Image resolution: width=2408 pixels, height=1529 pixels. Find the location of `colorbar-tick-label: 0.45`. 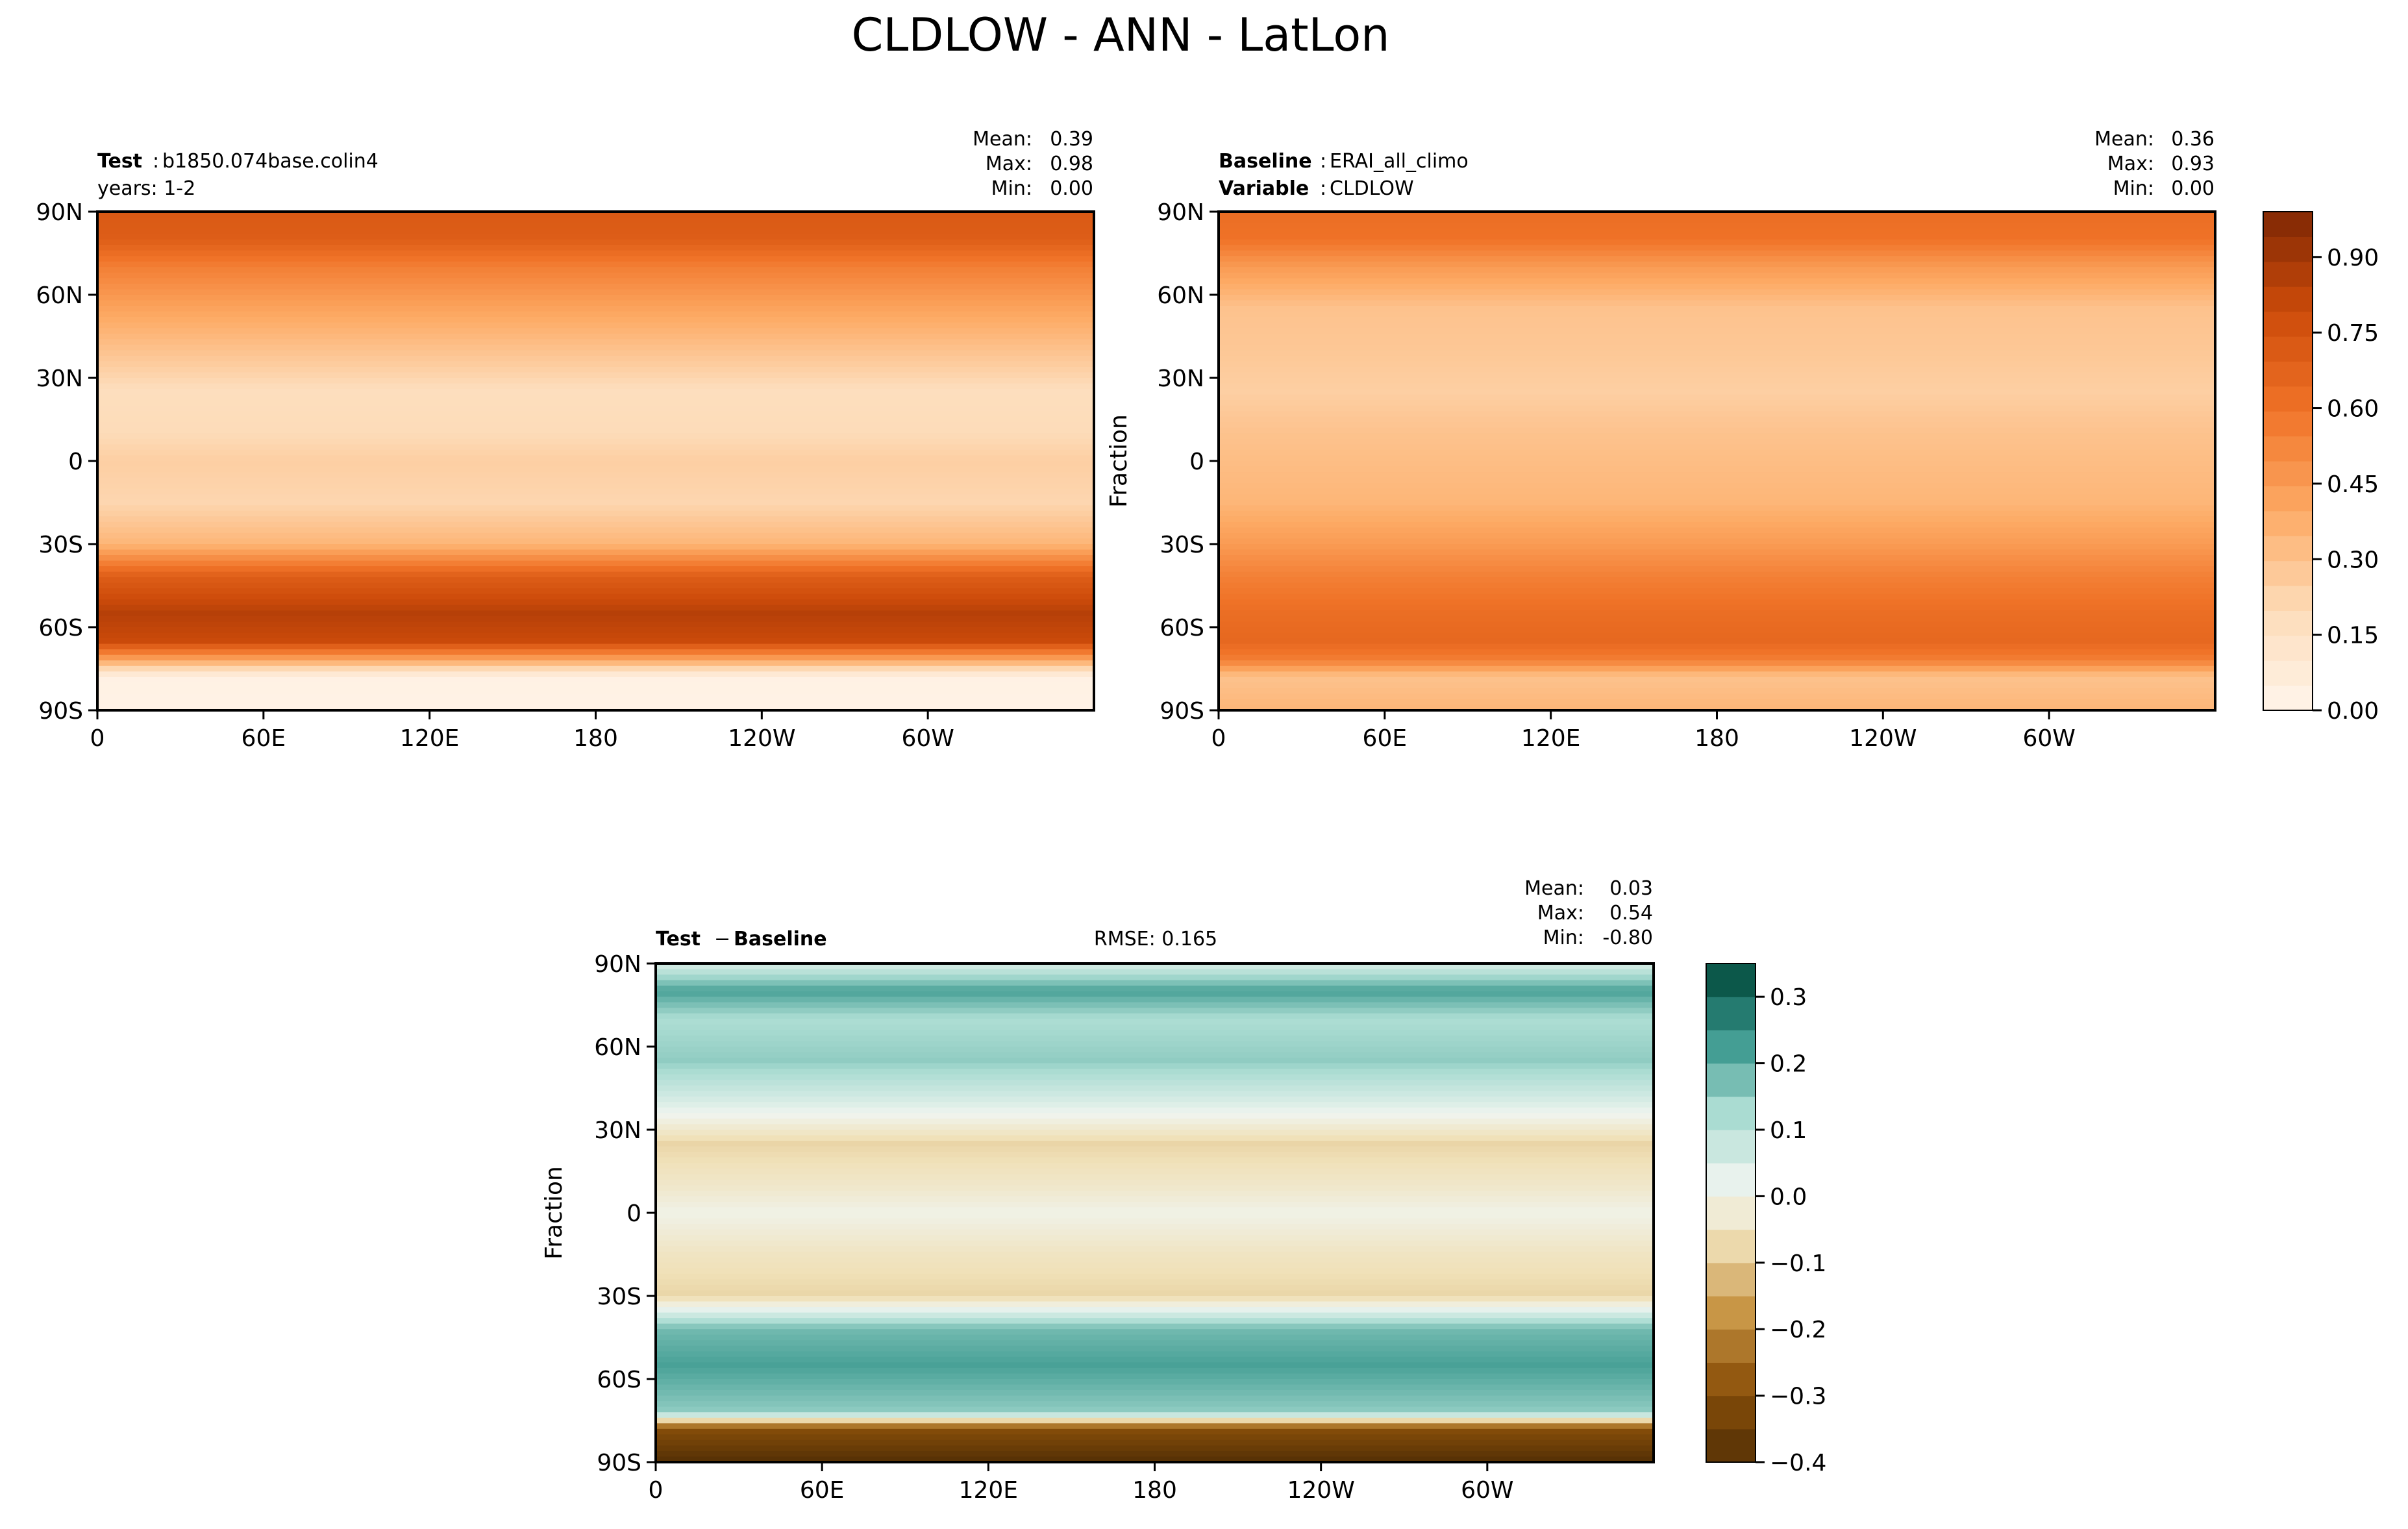

colorbar-tick-label: 0.45 is located at coordinates (2353, 484).